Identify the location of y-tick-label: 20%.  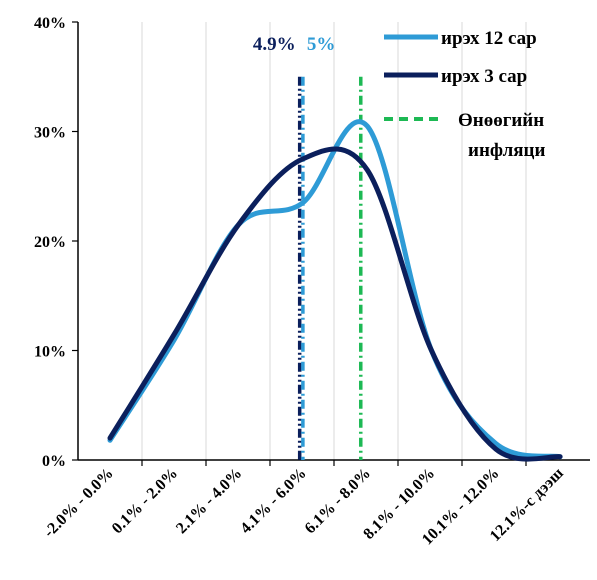
(50, 242).